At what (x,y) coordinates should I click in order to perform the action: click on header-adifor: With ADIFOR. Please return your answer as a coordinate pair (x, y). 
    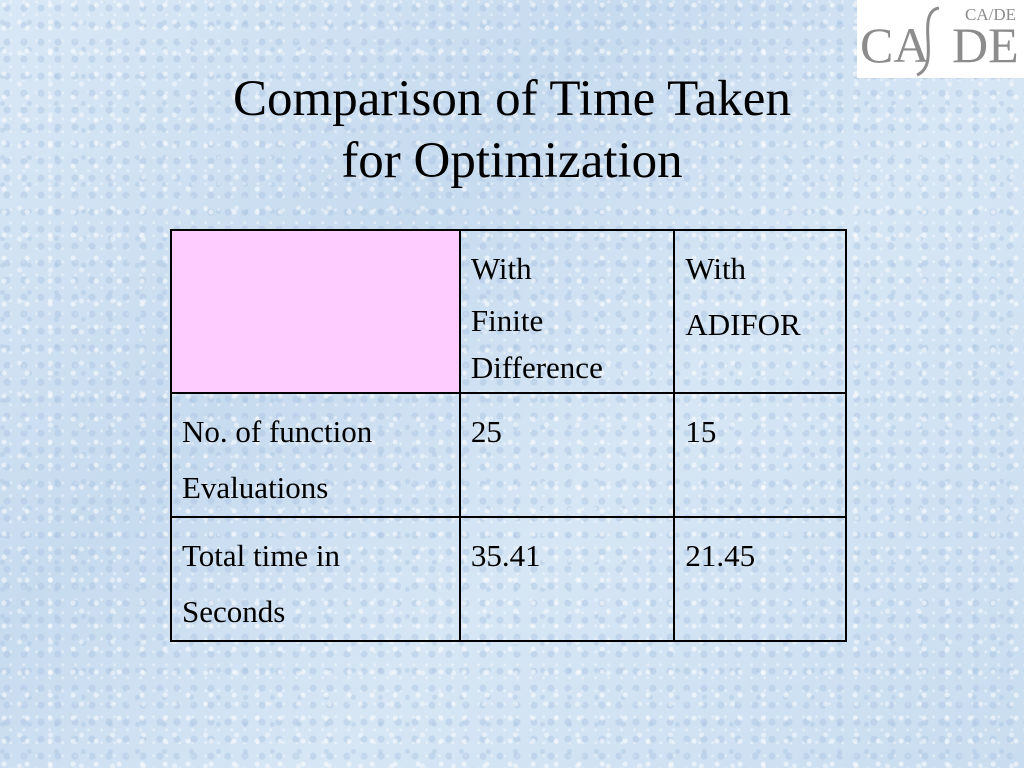
    Looking at the image, I should click on (760, 311).